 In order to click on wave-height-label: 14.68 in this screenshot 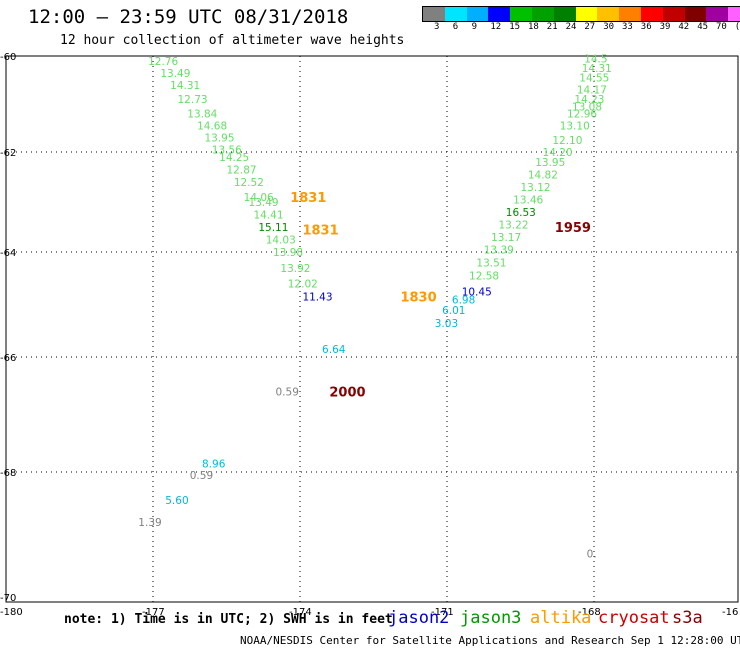, I will do `click(212, 127)`.